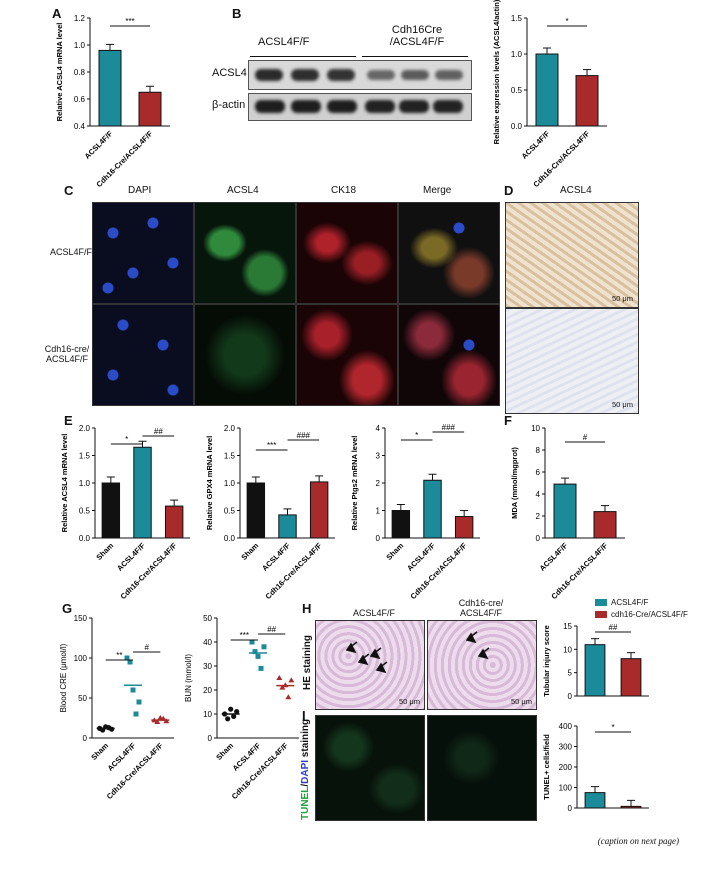 The image size is (703, 870). Describe the element at coordinates (284, 42) in the screenshot. I see `blot-header-left: ACSL4F/F` at that location.